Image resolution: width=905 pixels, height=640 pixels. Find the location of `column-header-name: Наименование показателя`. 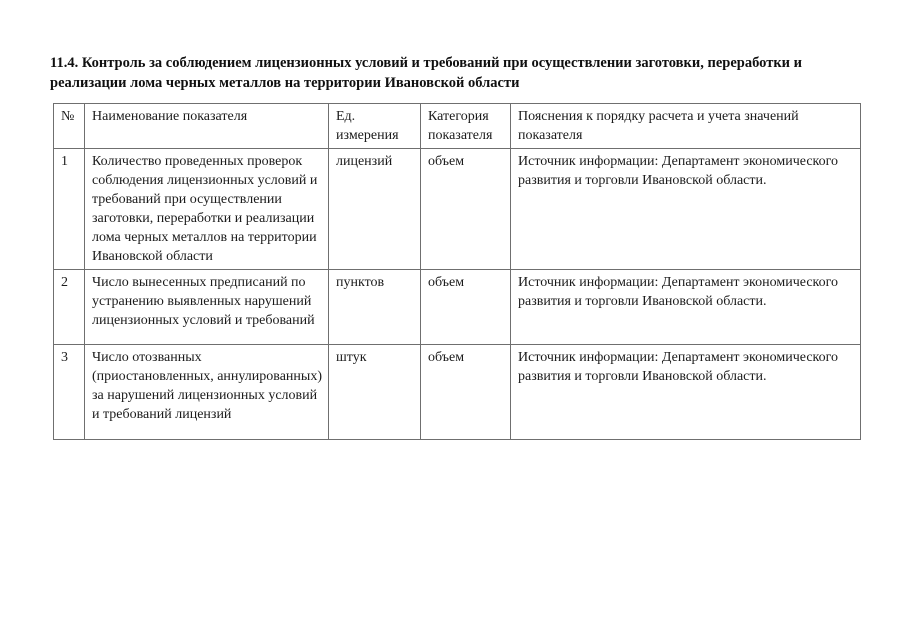

column-header-name: Наименование показателя is located at coordinates (206, 126).